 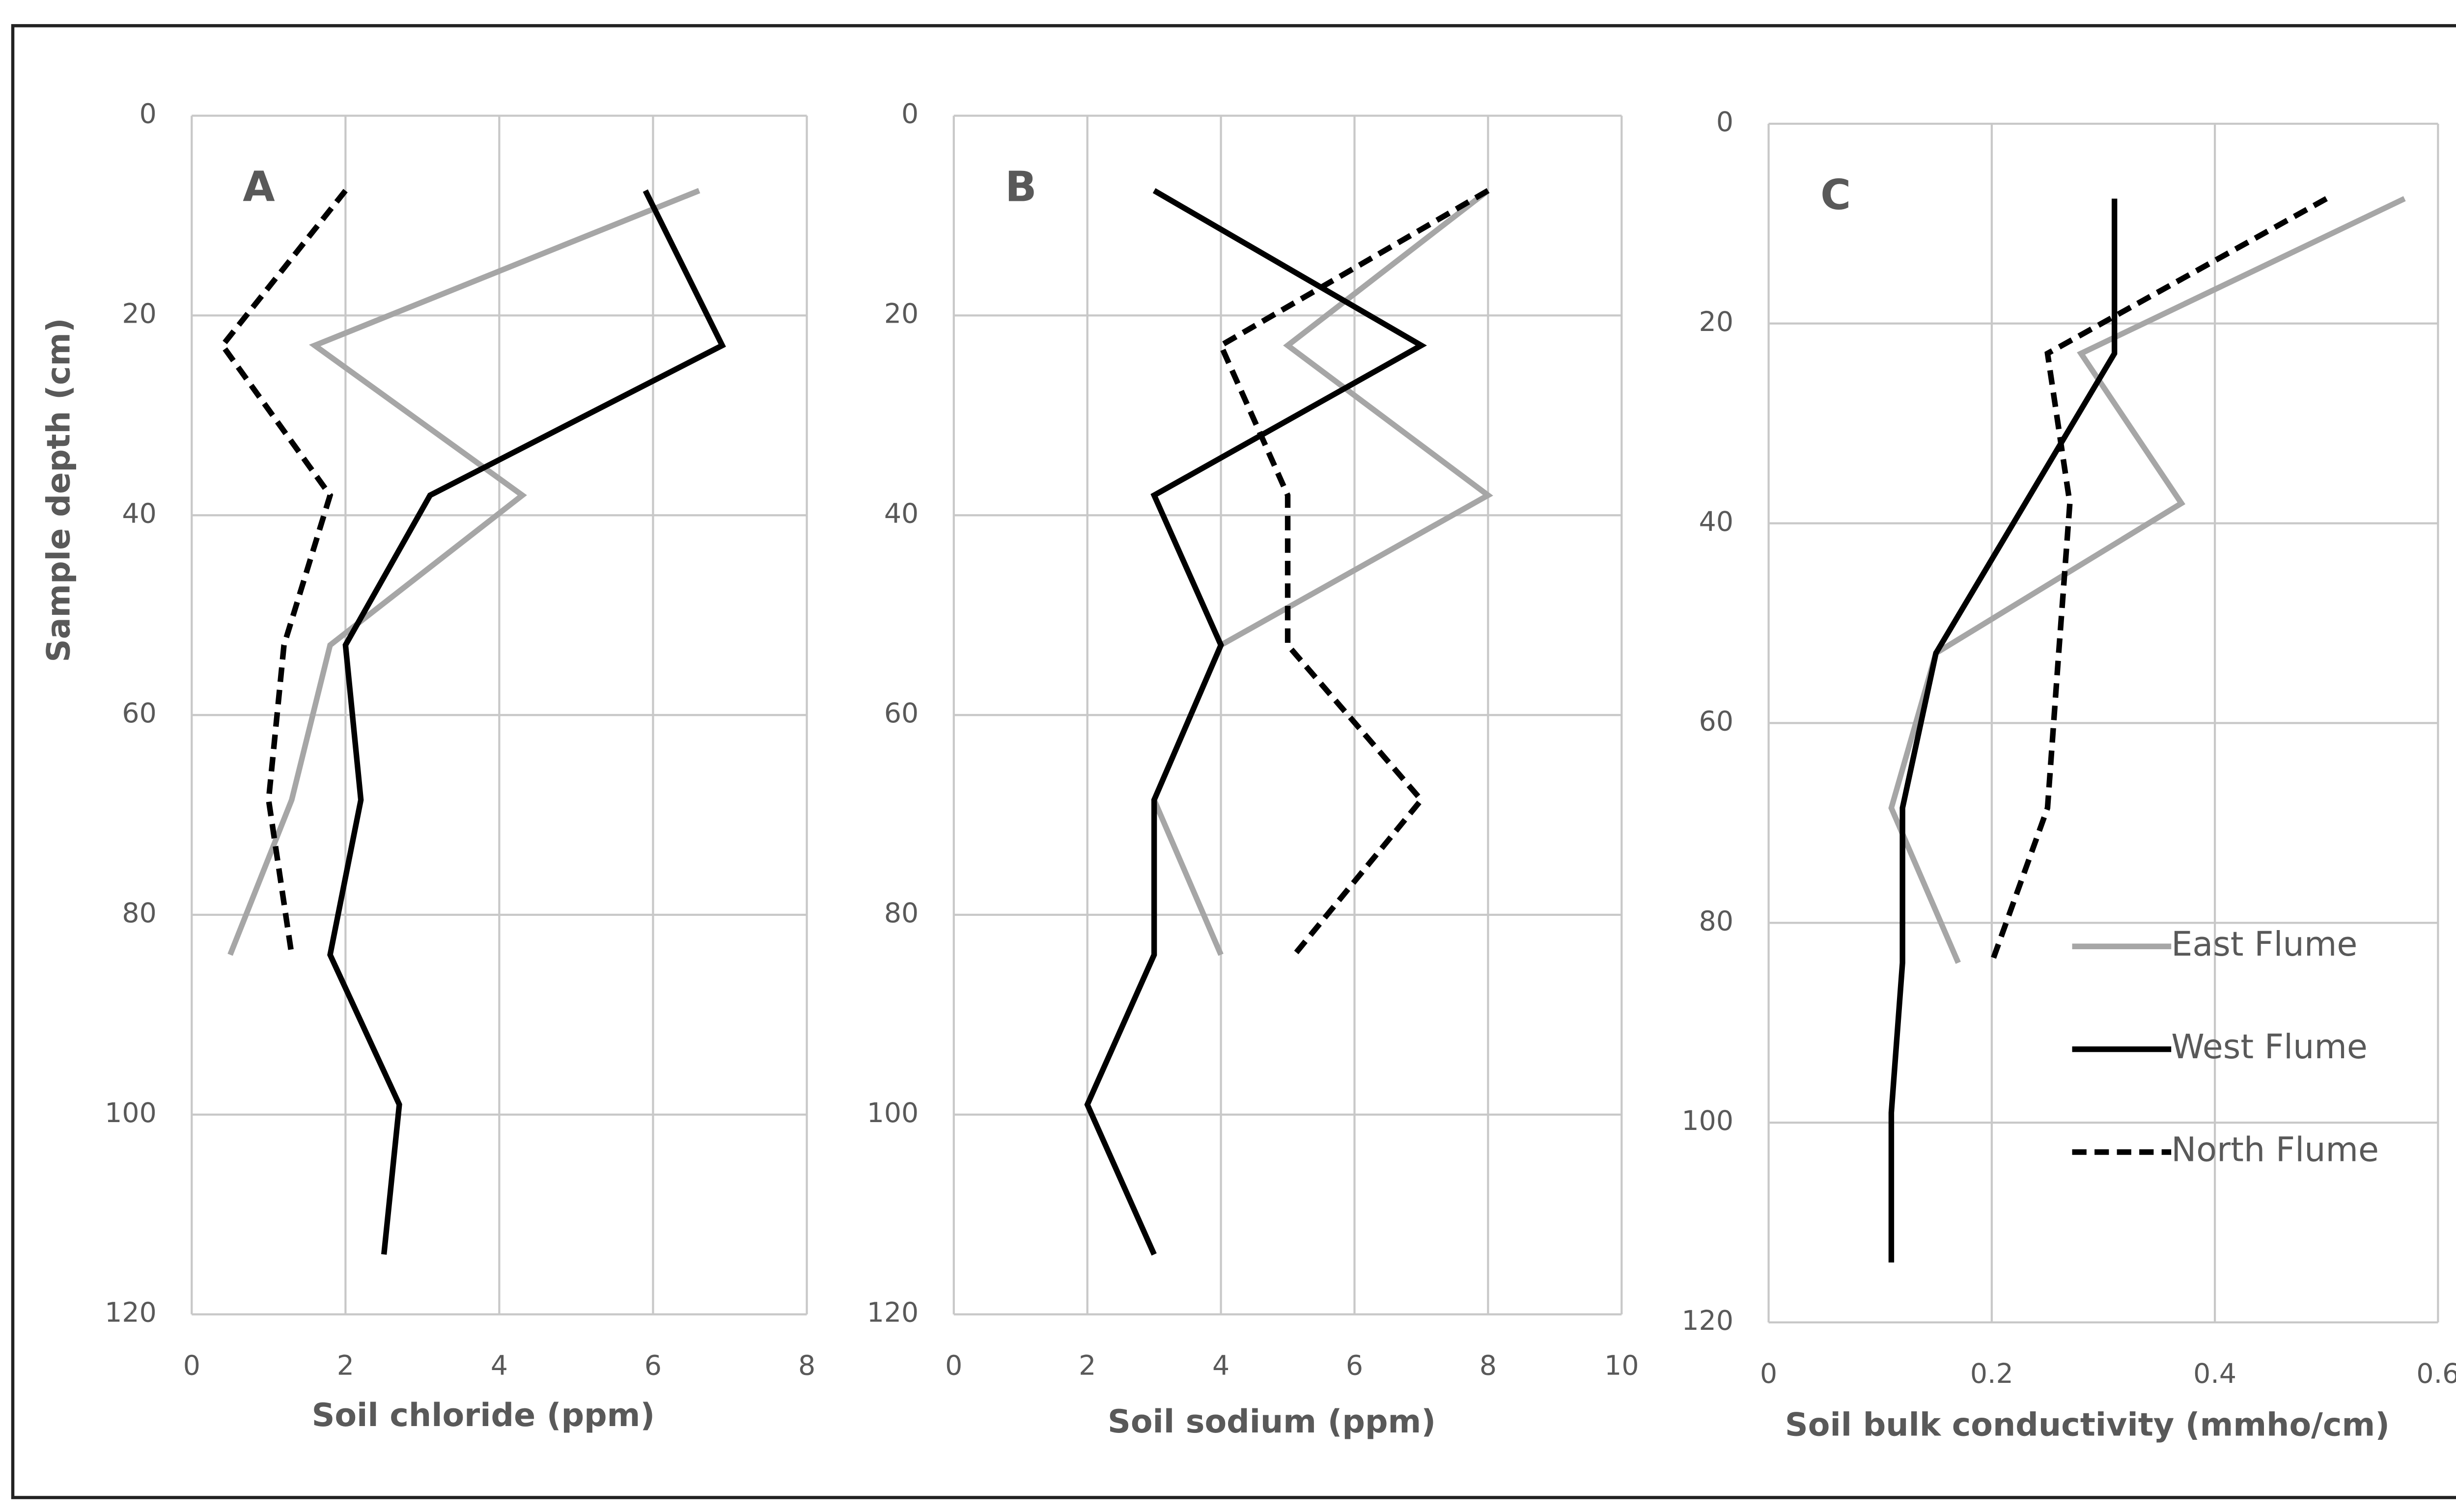 I want to click on y-axis-title: Sample depth (cm), so click(x=59, y=490).